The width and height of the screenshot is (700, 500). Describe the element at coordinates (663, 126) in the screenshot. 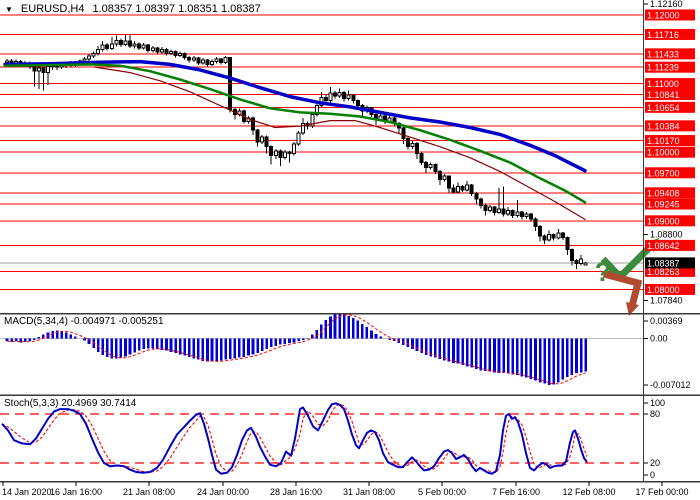

I see `level-price-label-text: 1.10384` at that location.